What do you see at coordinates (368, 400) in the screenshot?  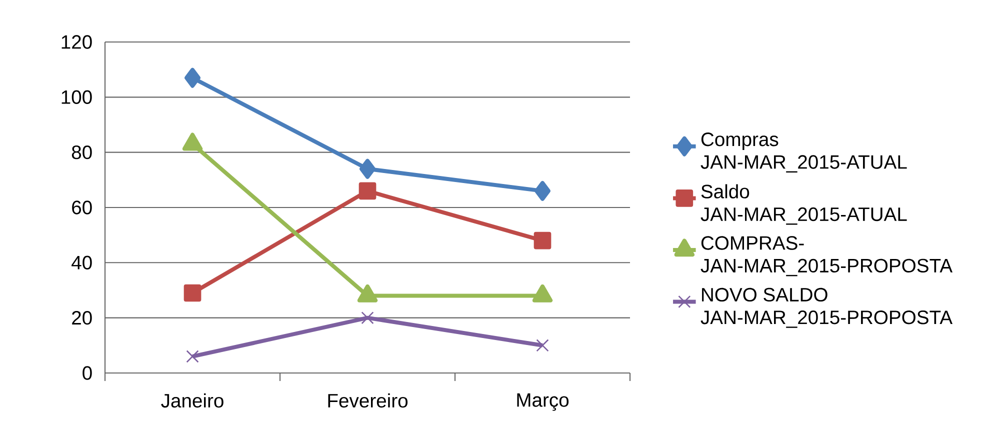 I see `x-tick-label: Fevereiro` at bounding box center [368, 400].